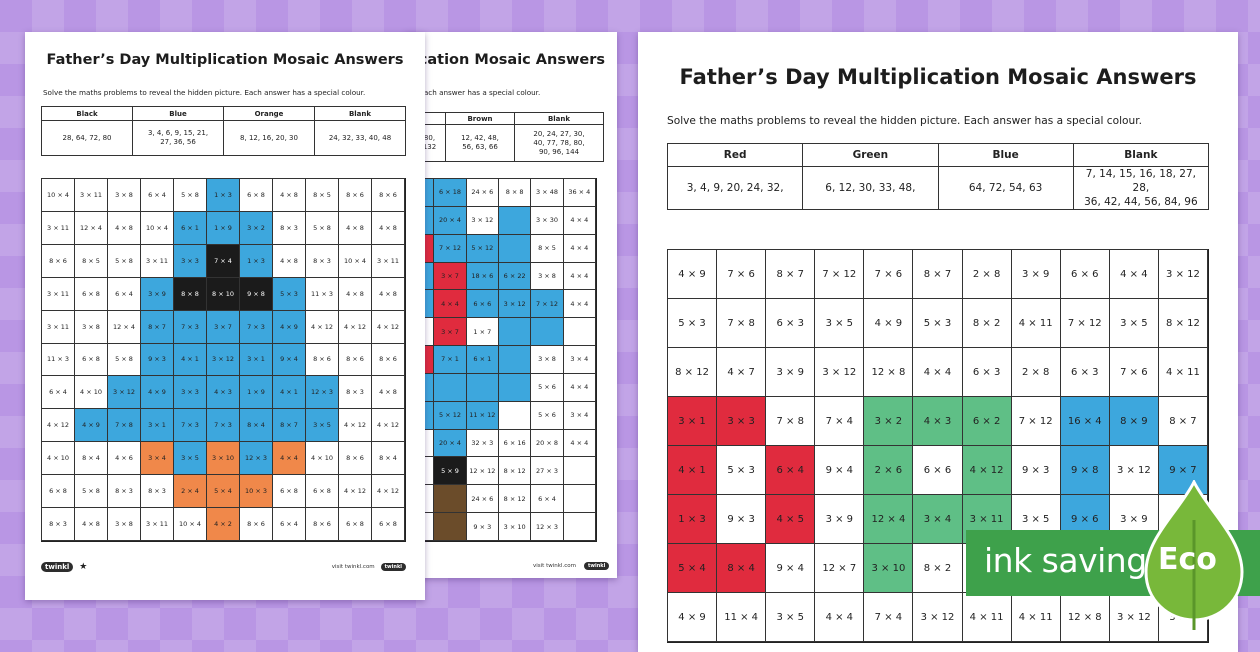 This screenshot has width=1260, height=652. I want to click on mosaic-cell: 8 × 12, so click(514, 499).